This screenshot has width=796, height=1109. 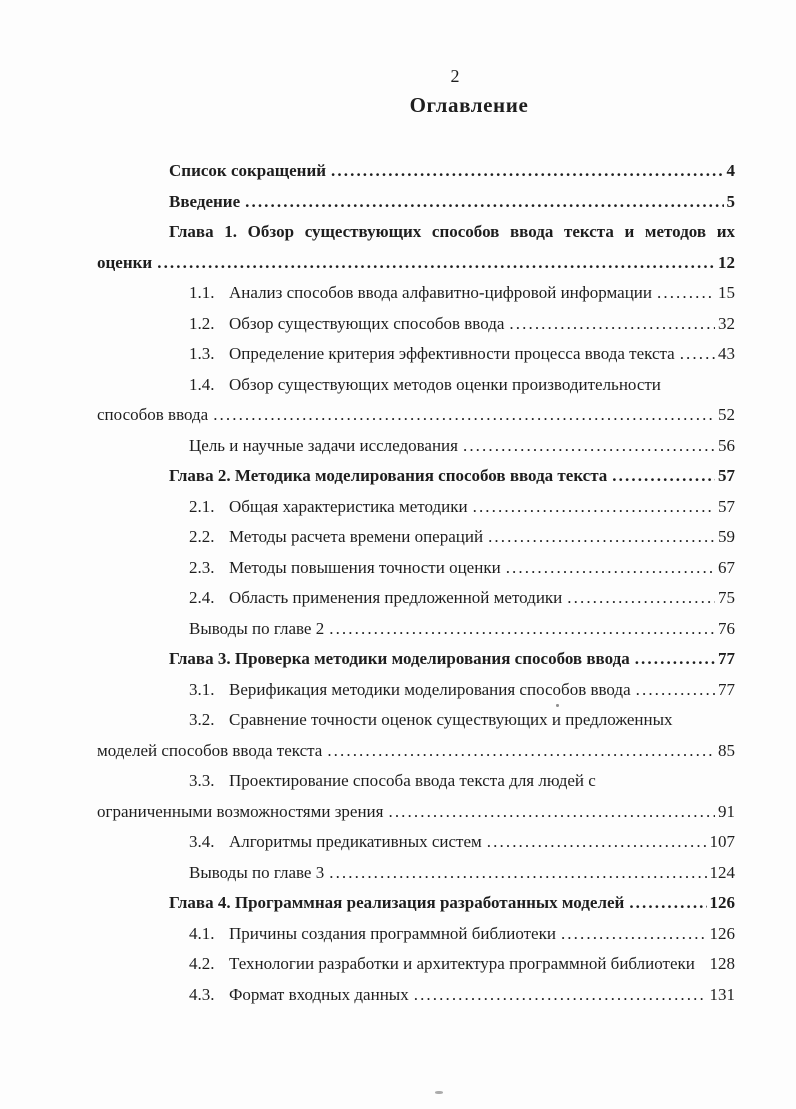 What do you see at coordinates (722, 841) in the screenshot?
I see `toc-entry-page: 107` at bounding box center [722, 841].